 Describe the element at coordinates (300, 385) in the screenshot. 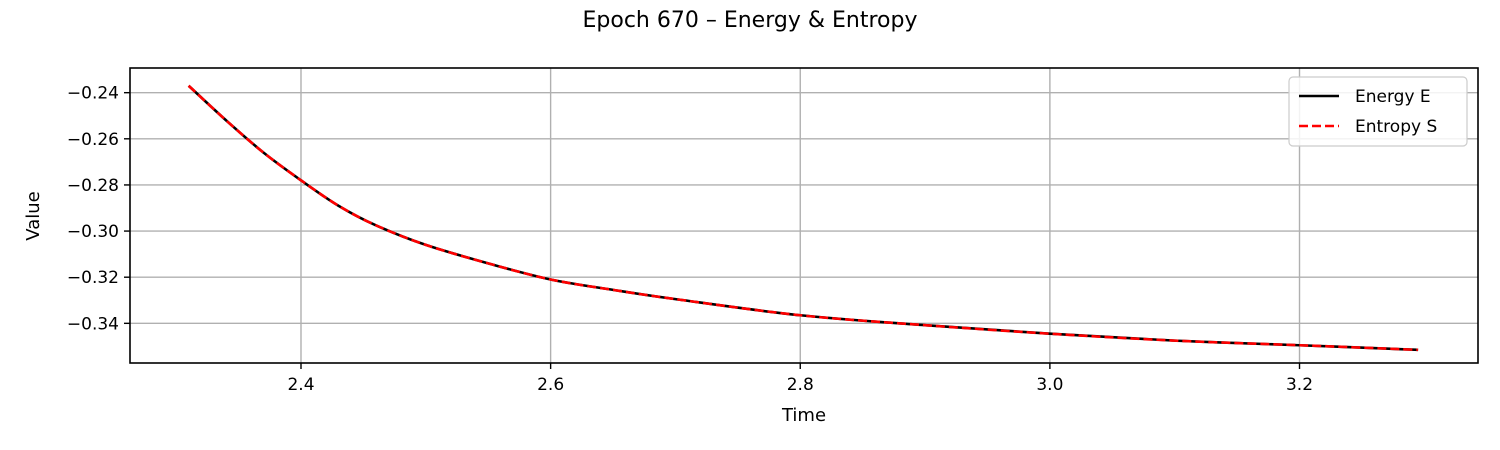

I see `x-tick-label: 2.4` at that location.